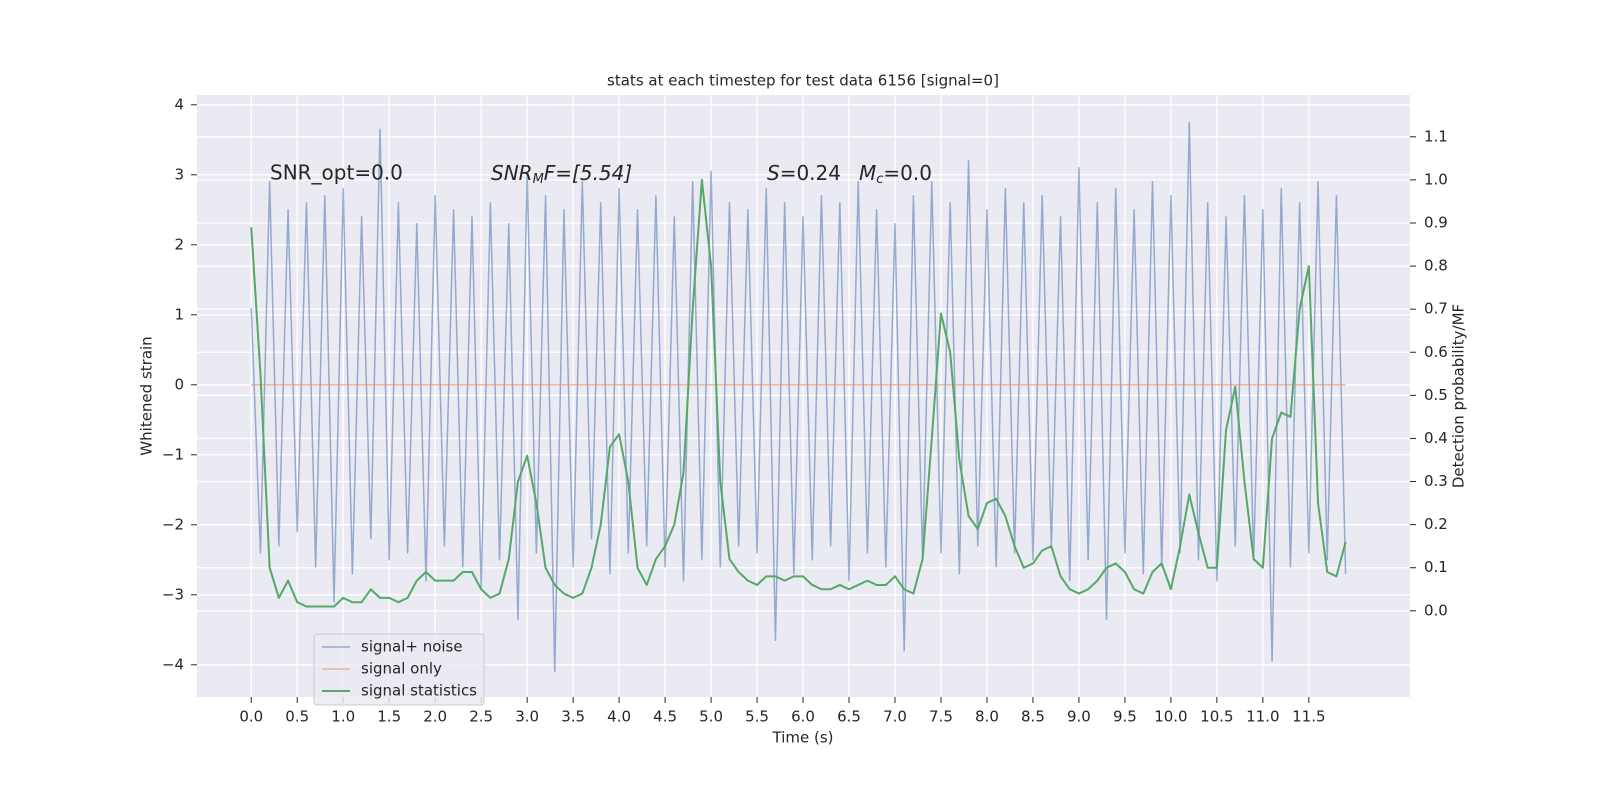 The width and height of the screenshot is (1600, 800). I want to click on x-tick-label: 6.5, so click(849, 717).